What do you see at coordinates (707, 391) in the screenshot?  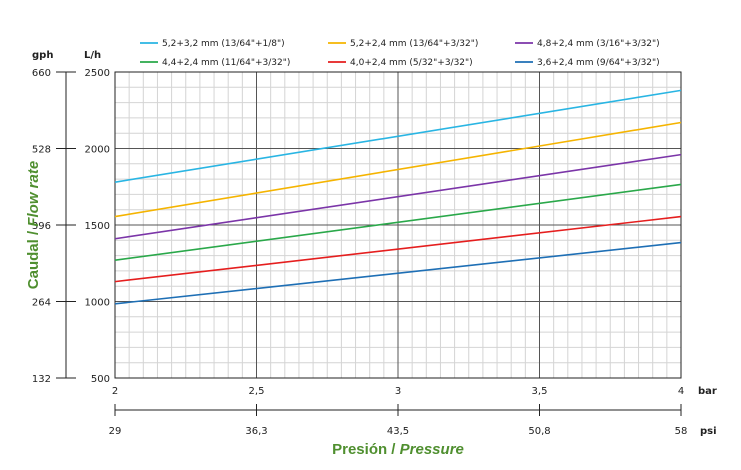 I see `bar-unit-label: bar` at bounding box center [707, 391].